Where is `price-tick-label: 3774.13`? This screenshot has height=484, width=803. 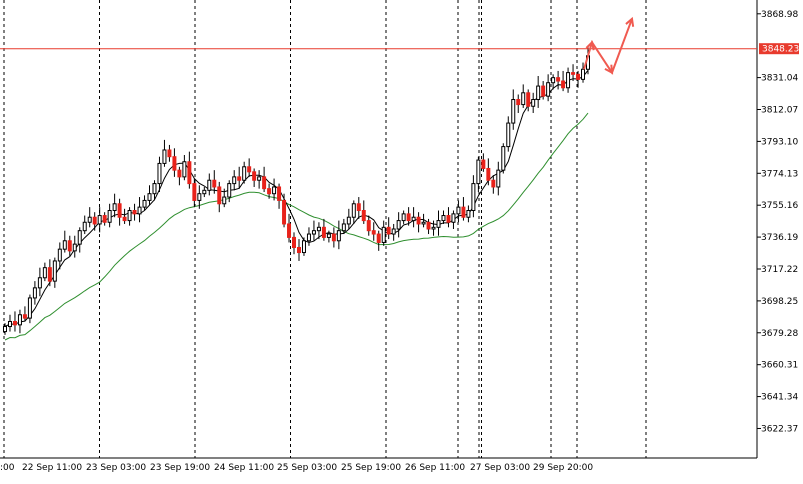
price-tick-label: 3774.13 is located at coordinates (779, 174).